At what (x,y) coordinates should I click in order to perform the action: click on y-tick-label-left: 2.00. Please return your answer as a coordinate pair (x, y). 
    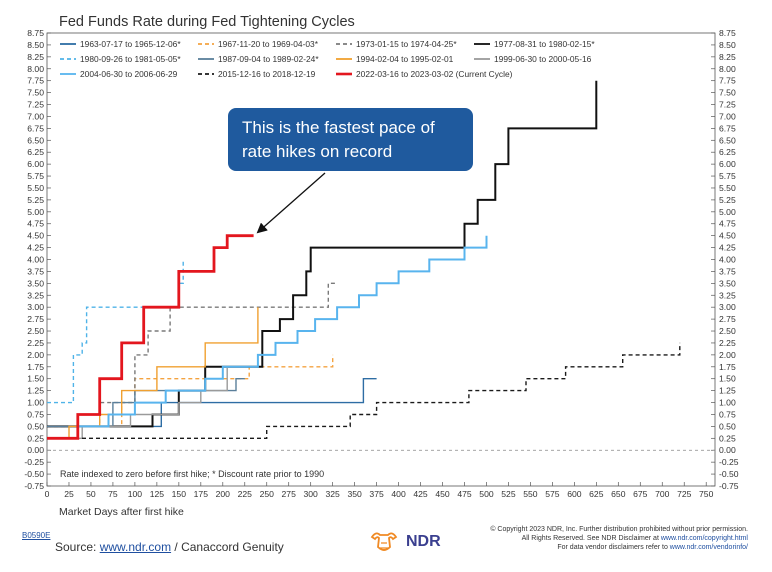
    Looking at the image, I should click on (35, 355).